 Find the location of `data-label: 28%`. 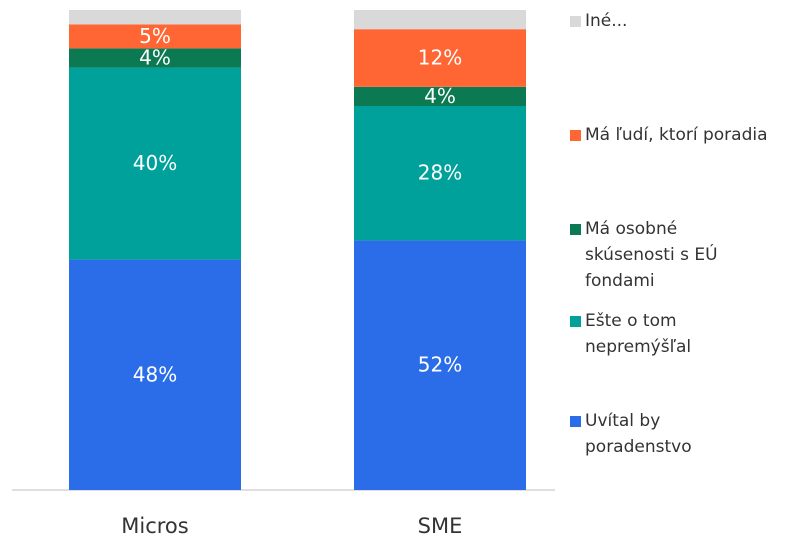

data-label: 28% is located at coordinates (440, 173).